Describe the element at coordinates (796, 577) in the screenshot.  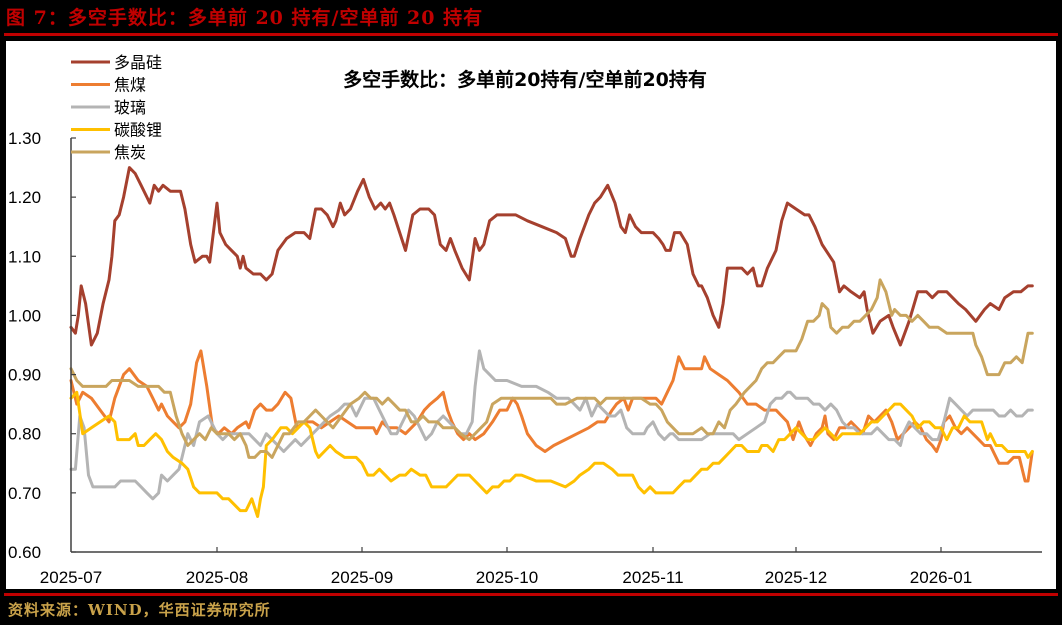
I see `x-tick-label: 2025-12` at that location.